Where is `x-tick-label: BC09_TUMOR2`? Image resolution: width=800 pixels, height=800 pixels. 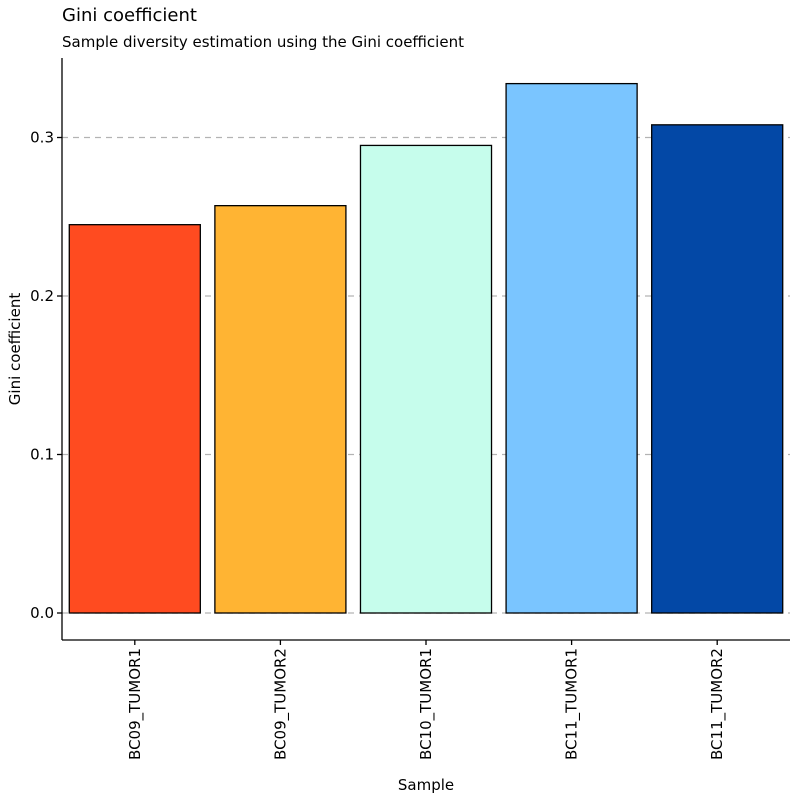 x-tick-label: BC09_TUMOR2 is located at coordinates (280, 704).